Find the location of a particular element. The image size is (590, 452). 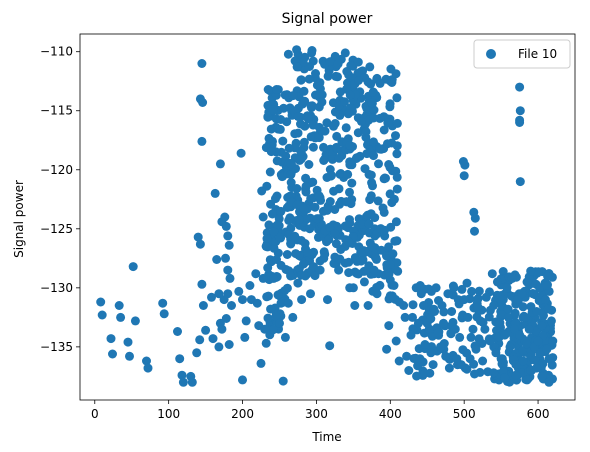

y-tick-label: −120 is located at coordinates (56, 170).